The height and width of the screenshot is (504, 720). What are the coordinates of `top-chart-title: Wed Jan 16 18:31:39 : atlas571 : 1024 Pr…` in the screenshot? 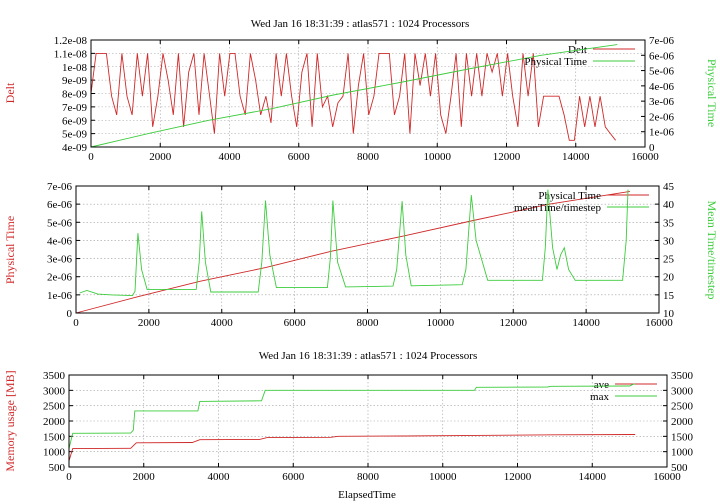 It's located at (360, 24).